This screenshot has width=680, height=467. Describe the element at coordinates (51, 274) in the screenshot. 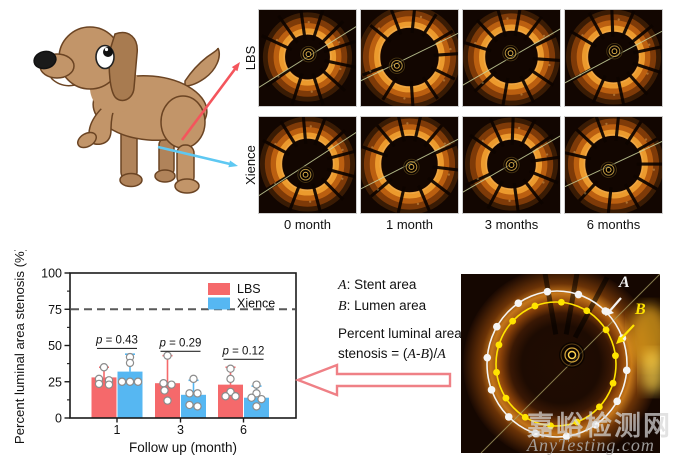

I see `y-tick-100: 100` at that location.